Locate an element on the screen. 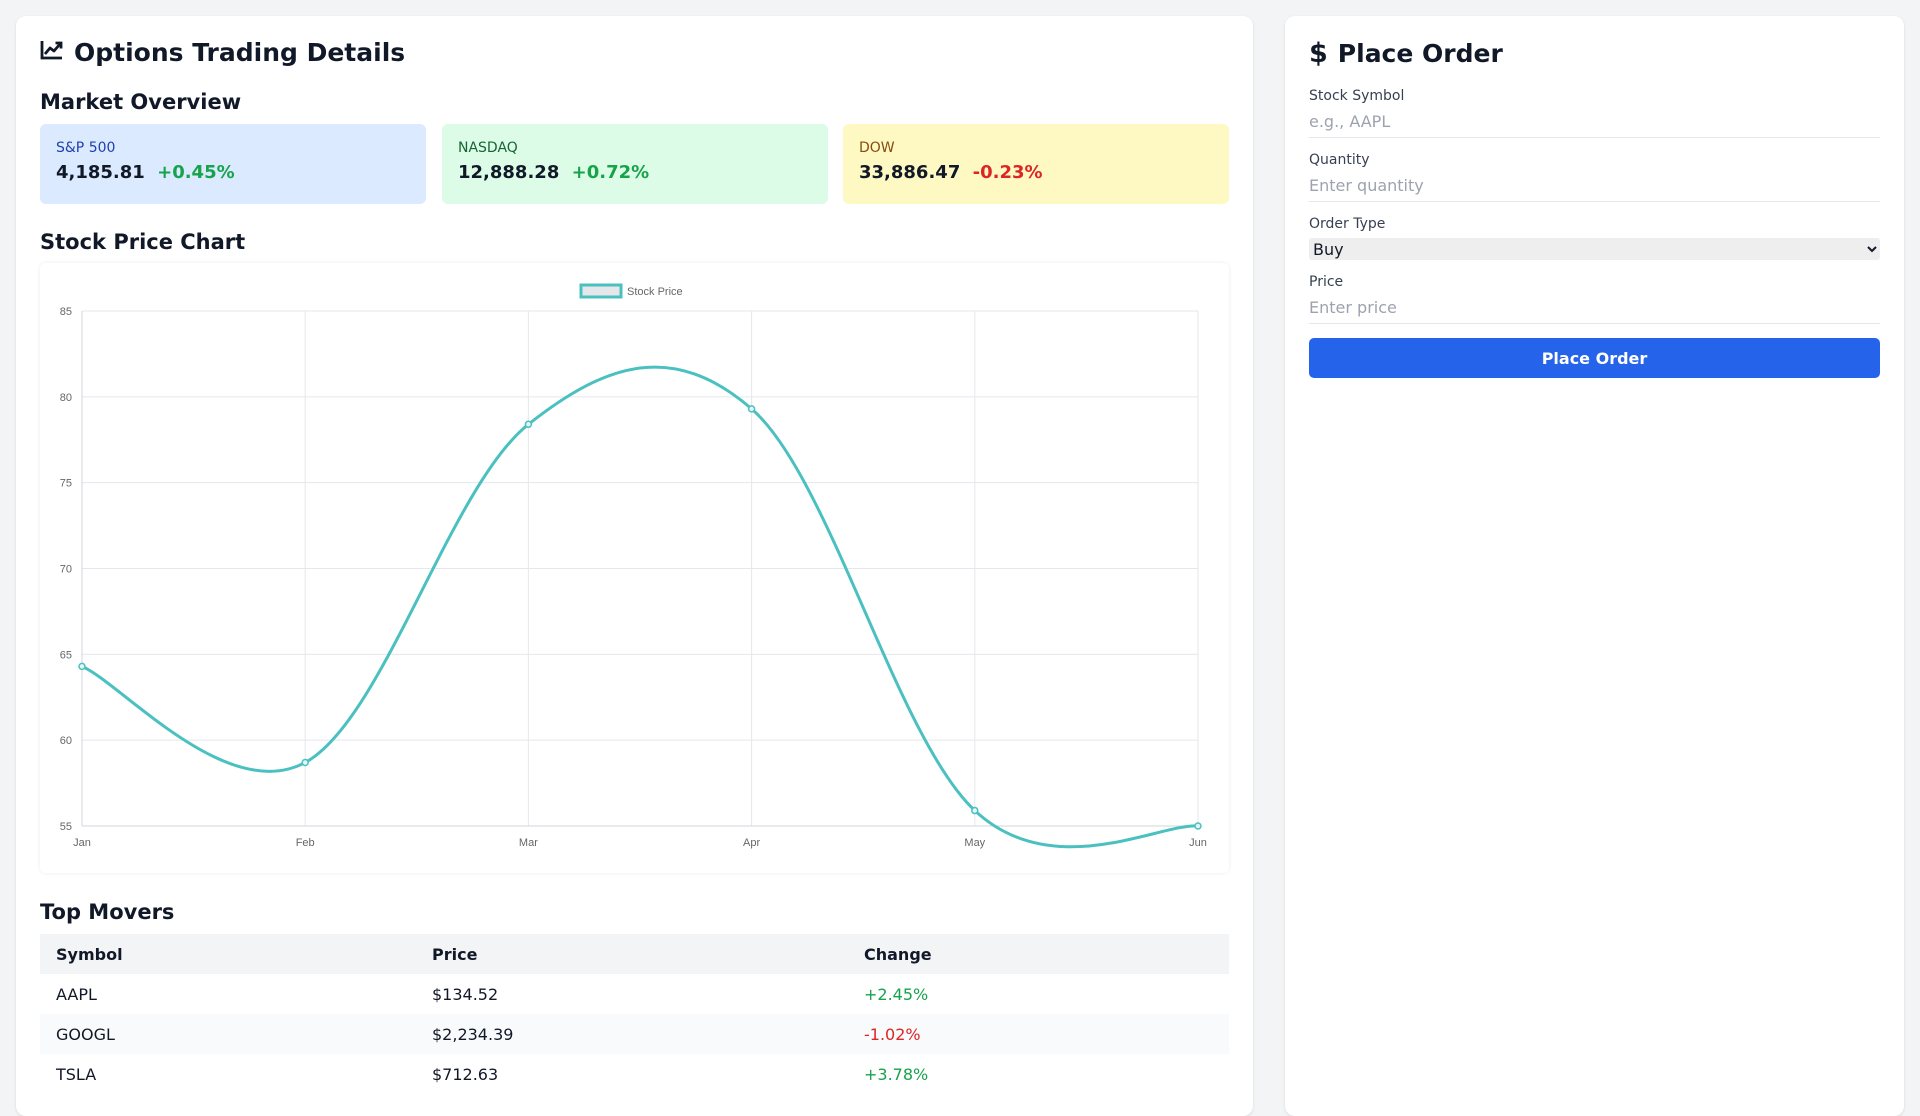 The width and height of the screenshot is (1920, 1116). price-input is located at coordinates (1594, 310).